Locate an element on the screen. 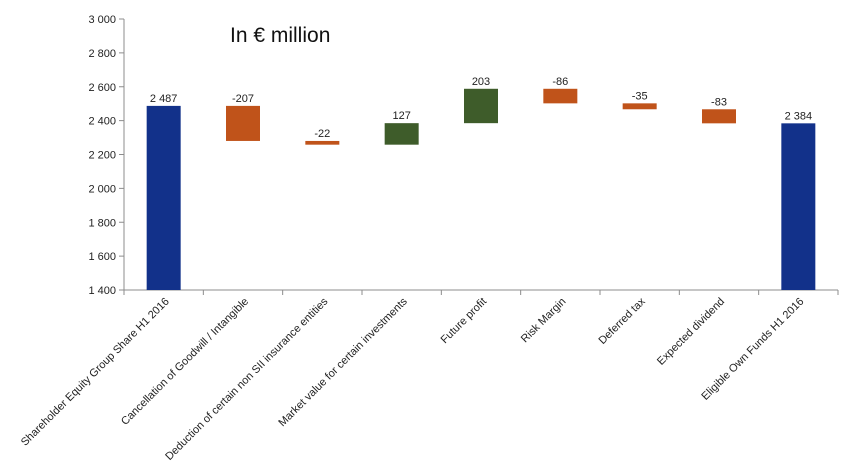 Image resolution: width=865 pixels, height=474 pixels. x-category-label: Market value for certain investments is located at coordinates (343, 362).